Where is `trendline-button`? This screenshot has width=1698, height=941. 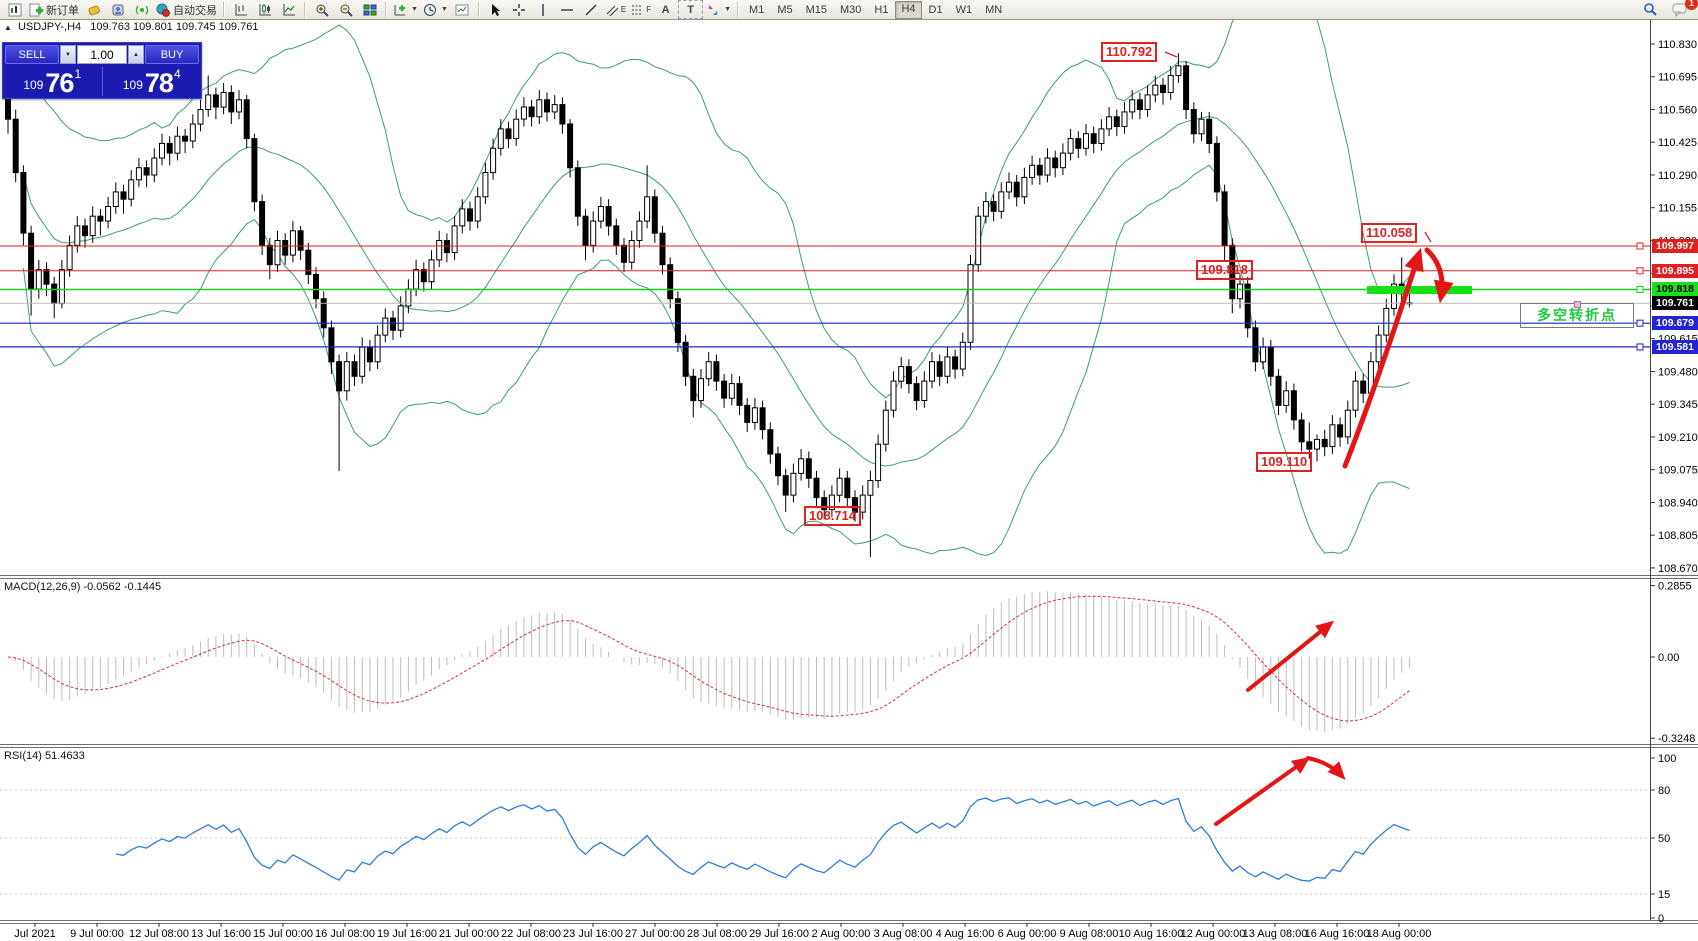
trendline-button is located at coordinates (591, 9).